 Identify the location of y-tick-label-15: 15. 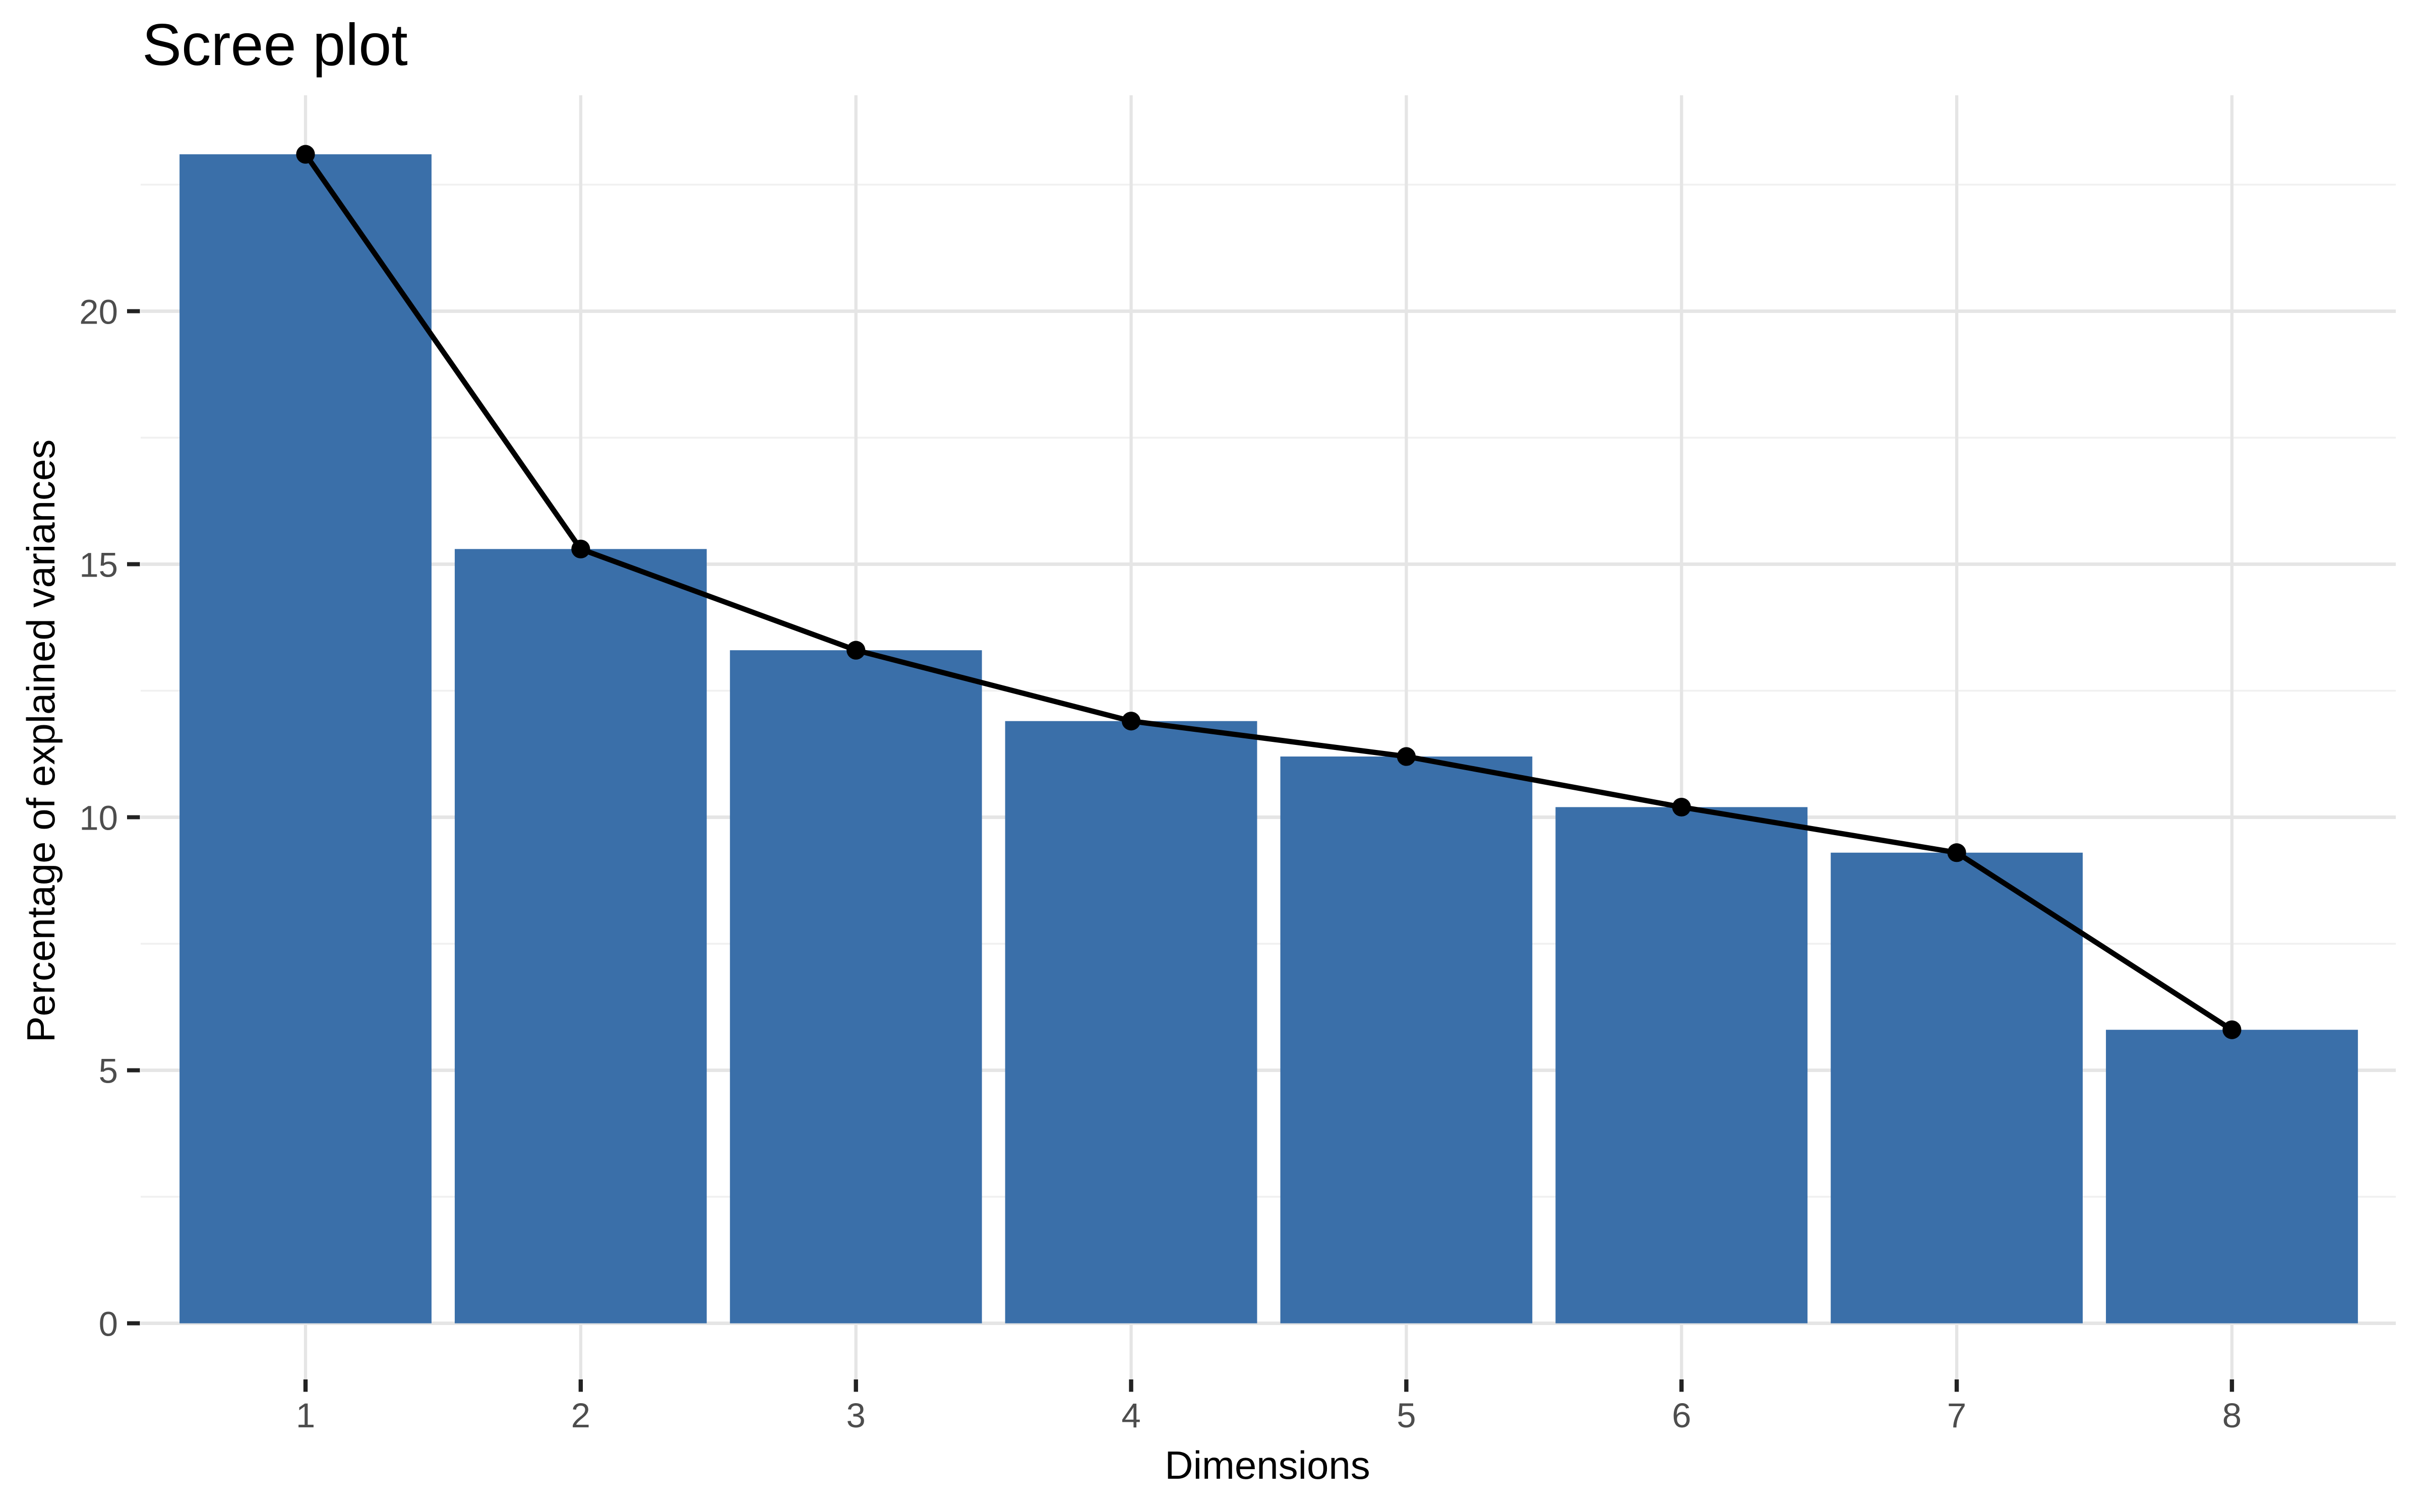
(98, 564).